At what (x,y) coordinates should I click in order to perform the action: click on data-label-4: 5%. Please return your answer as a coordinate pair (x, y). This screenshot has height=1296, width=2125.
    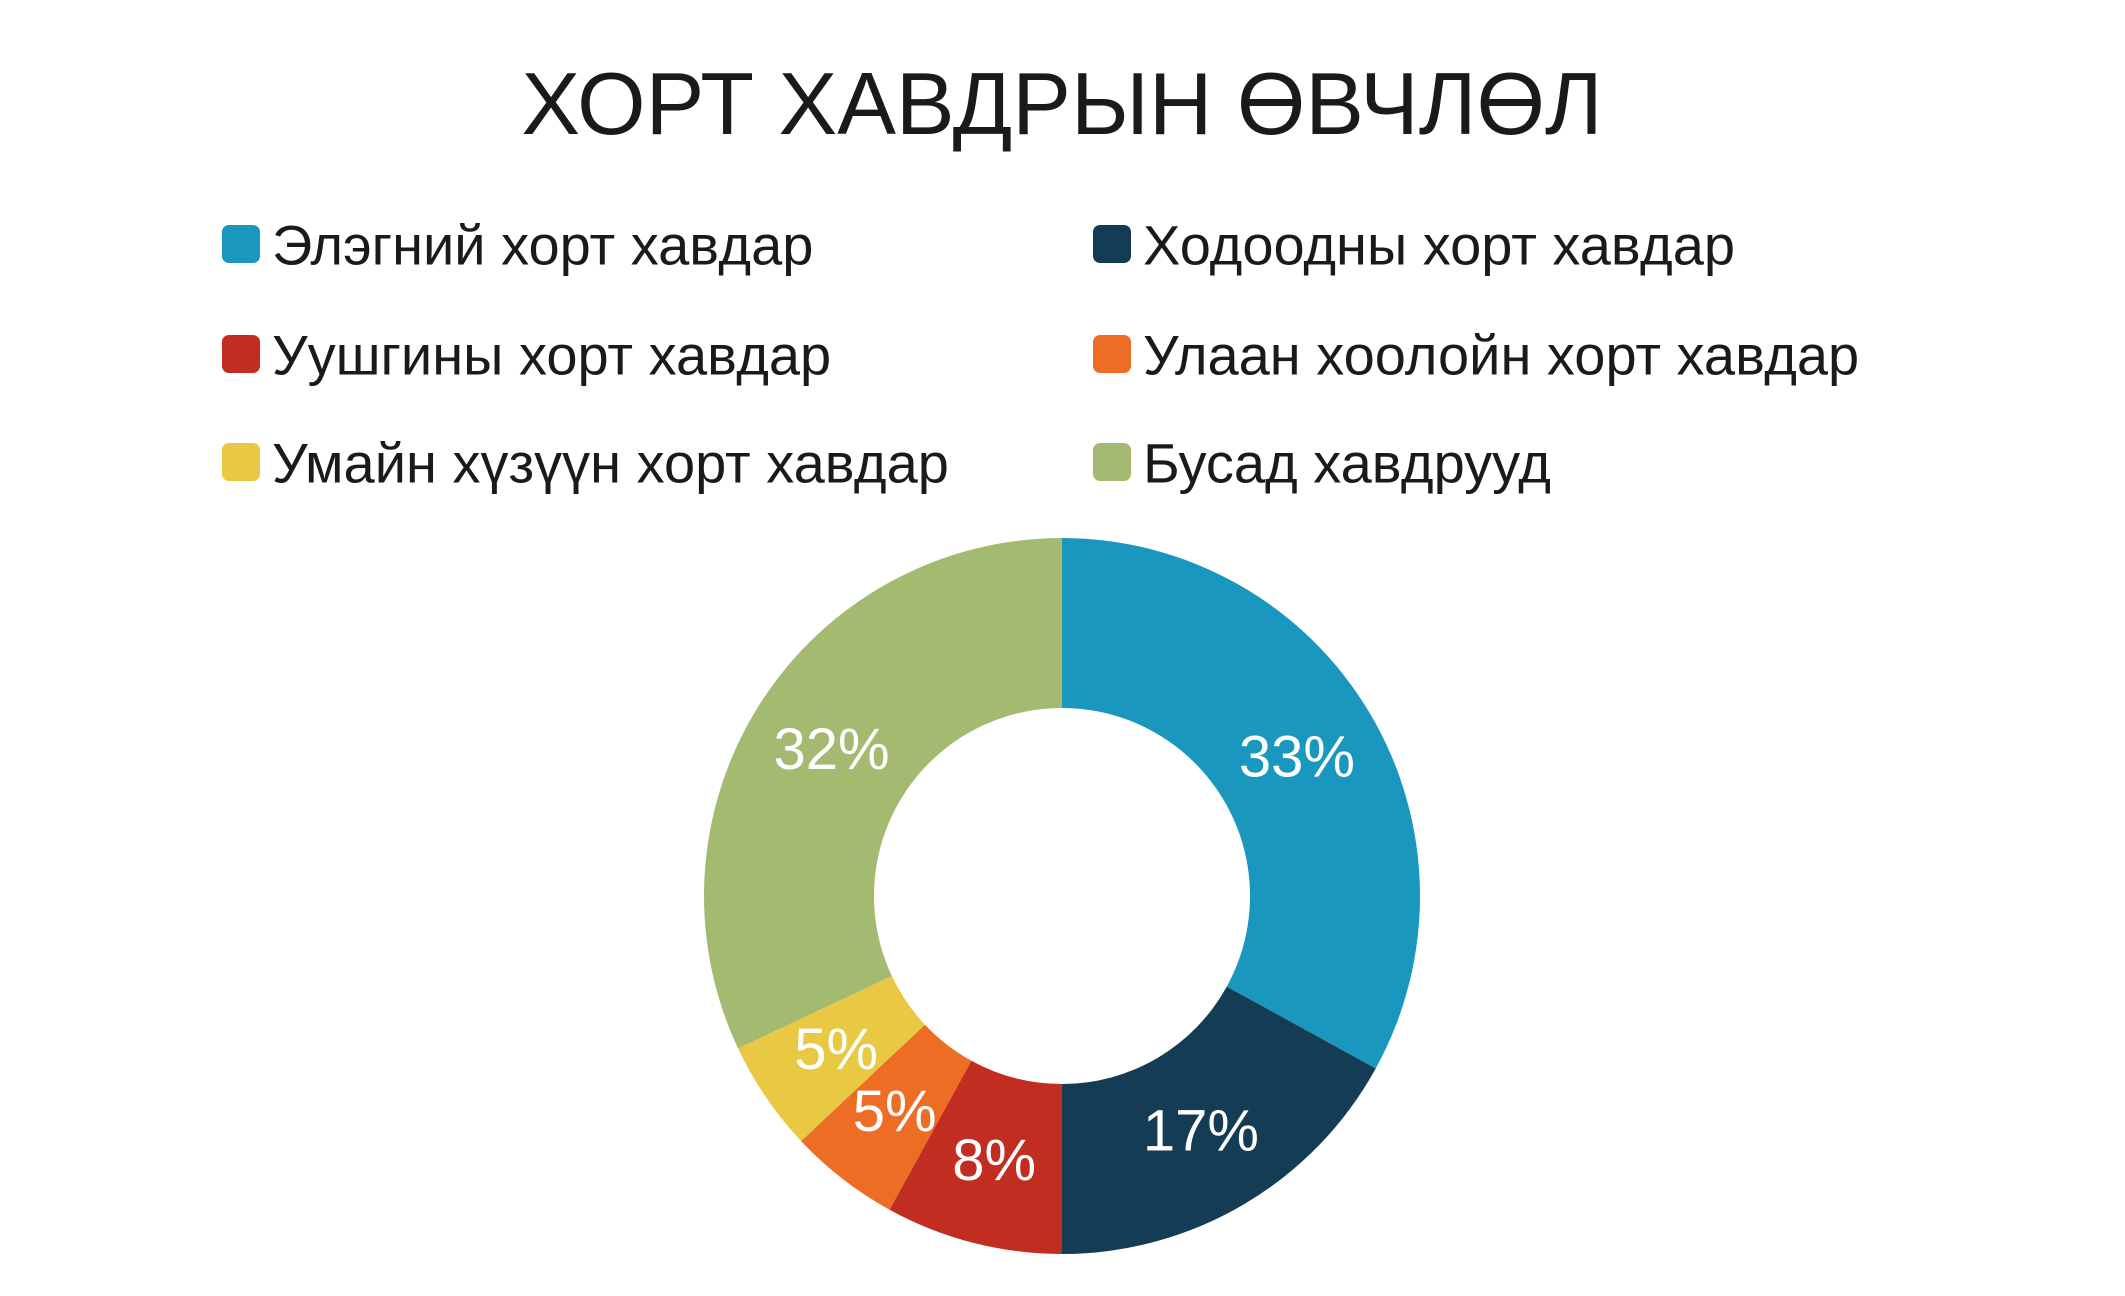
    Looking at the image, I should click on (895, 1111).